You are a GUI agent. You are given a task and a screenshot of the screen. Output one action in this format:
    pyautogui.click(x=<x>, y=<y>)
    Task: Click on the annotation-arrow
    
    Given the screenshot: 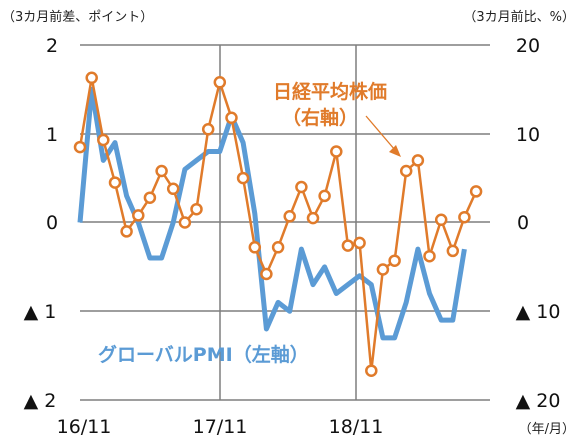 What is the action you would take?
    pyautogui.click(x=383, y=136)
    